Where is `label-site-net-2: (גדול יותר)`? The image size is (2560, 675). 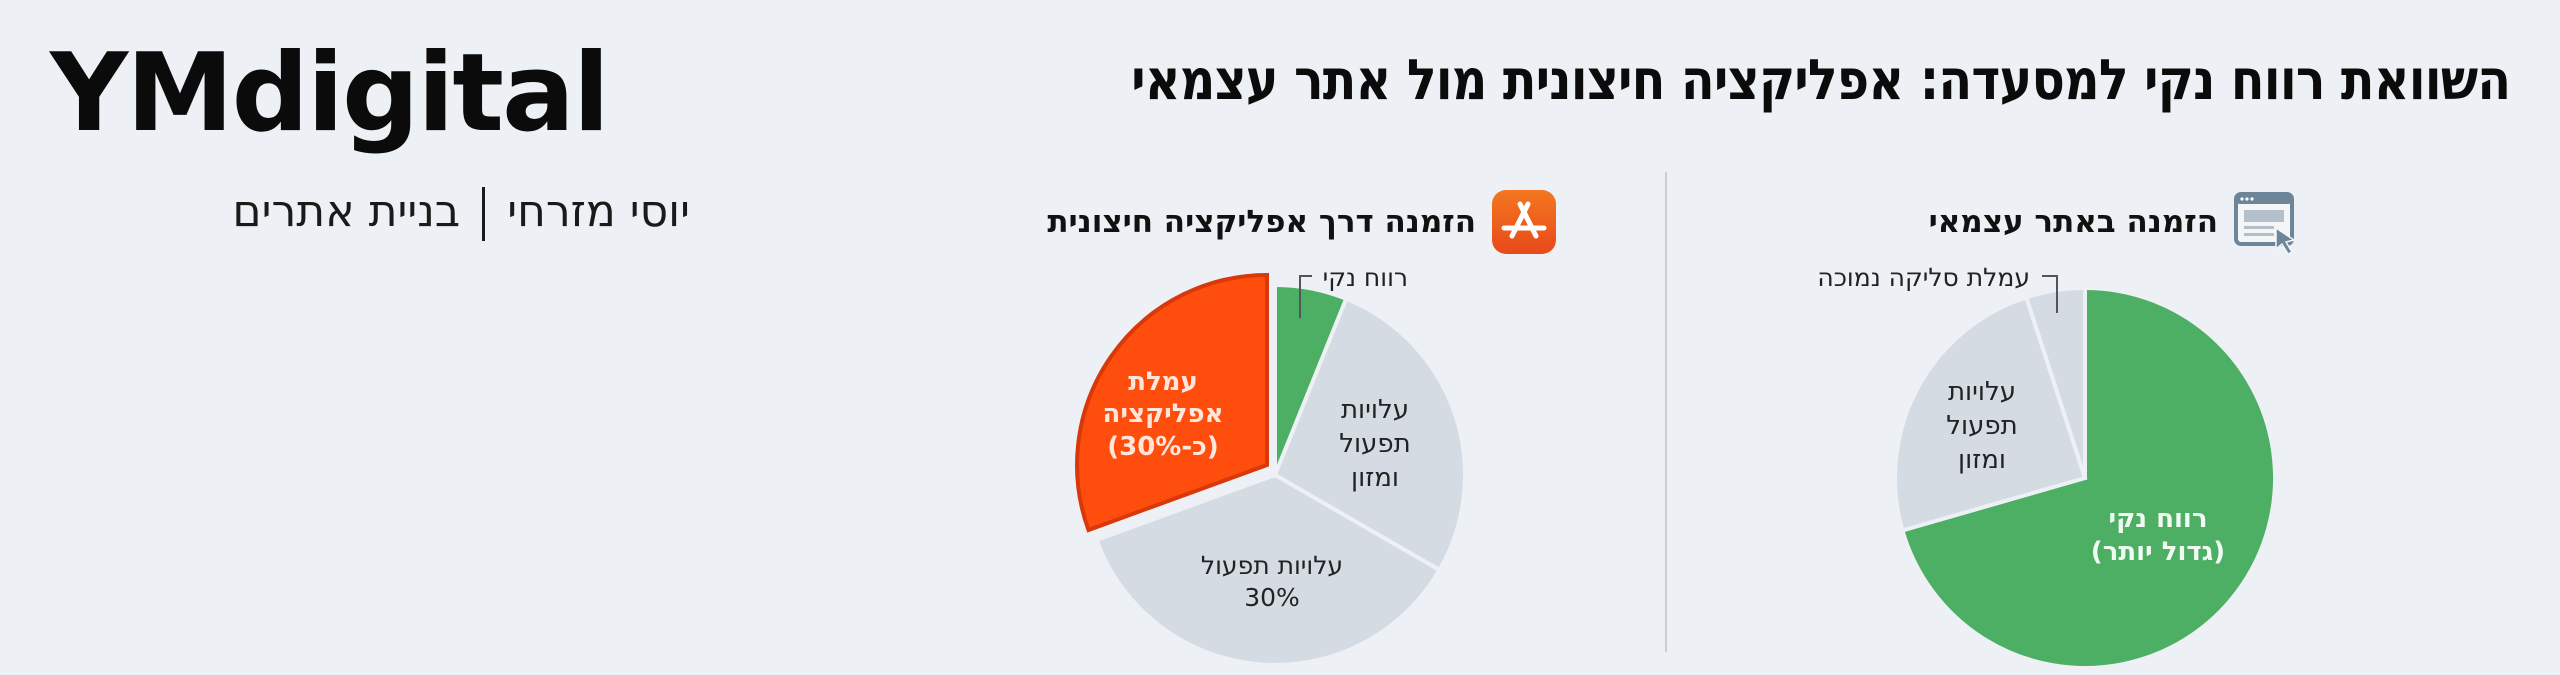 label-site-net-2: (גדול יותר) is located at coordinates (2158, 552).